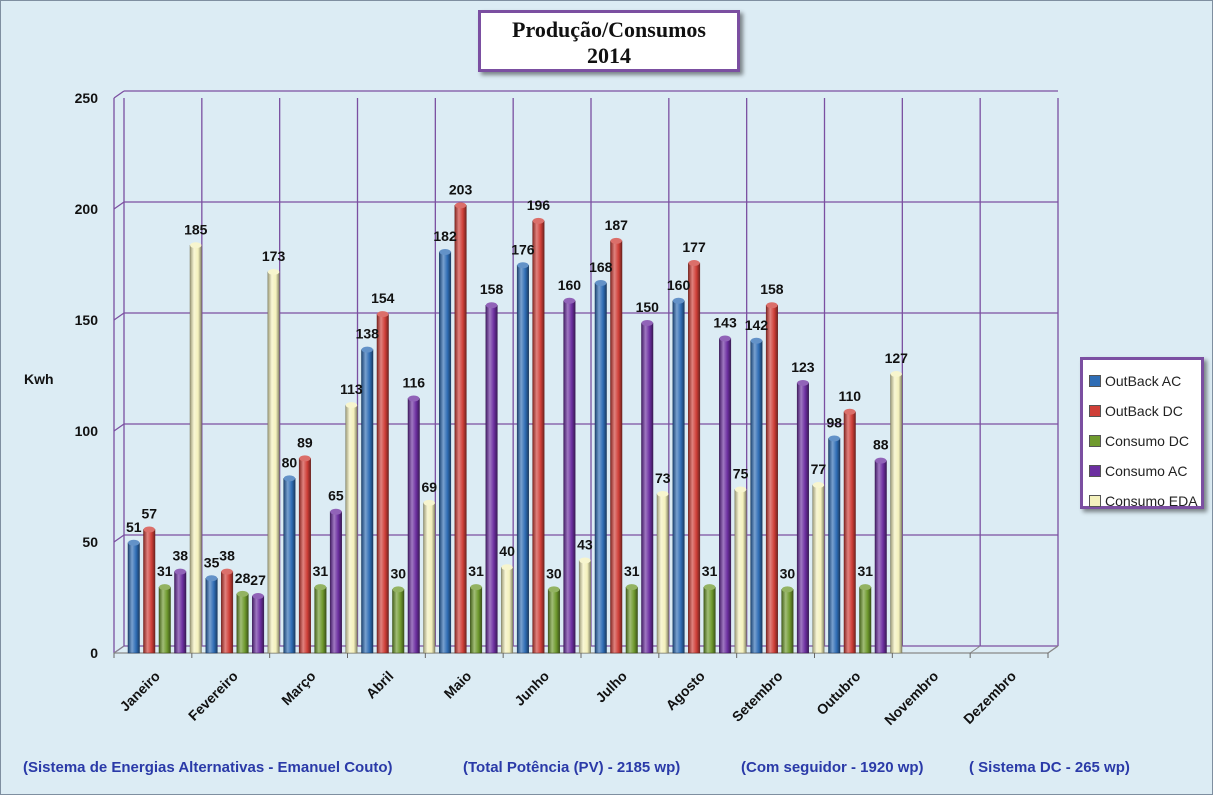 The height and width of the screenshot is (795, 1213). I want to click on legend-label: Consumo DC, so click(1147, 441).